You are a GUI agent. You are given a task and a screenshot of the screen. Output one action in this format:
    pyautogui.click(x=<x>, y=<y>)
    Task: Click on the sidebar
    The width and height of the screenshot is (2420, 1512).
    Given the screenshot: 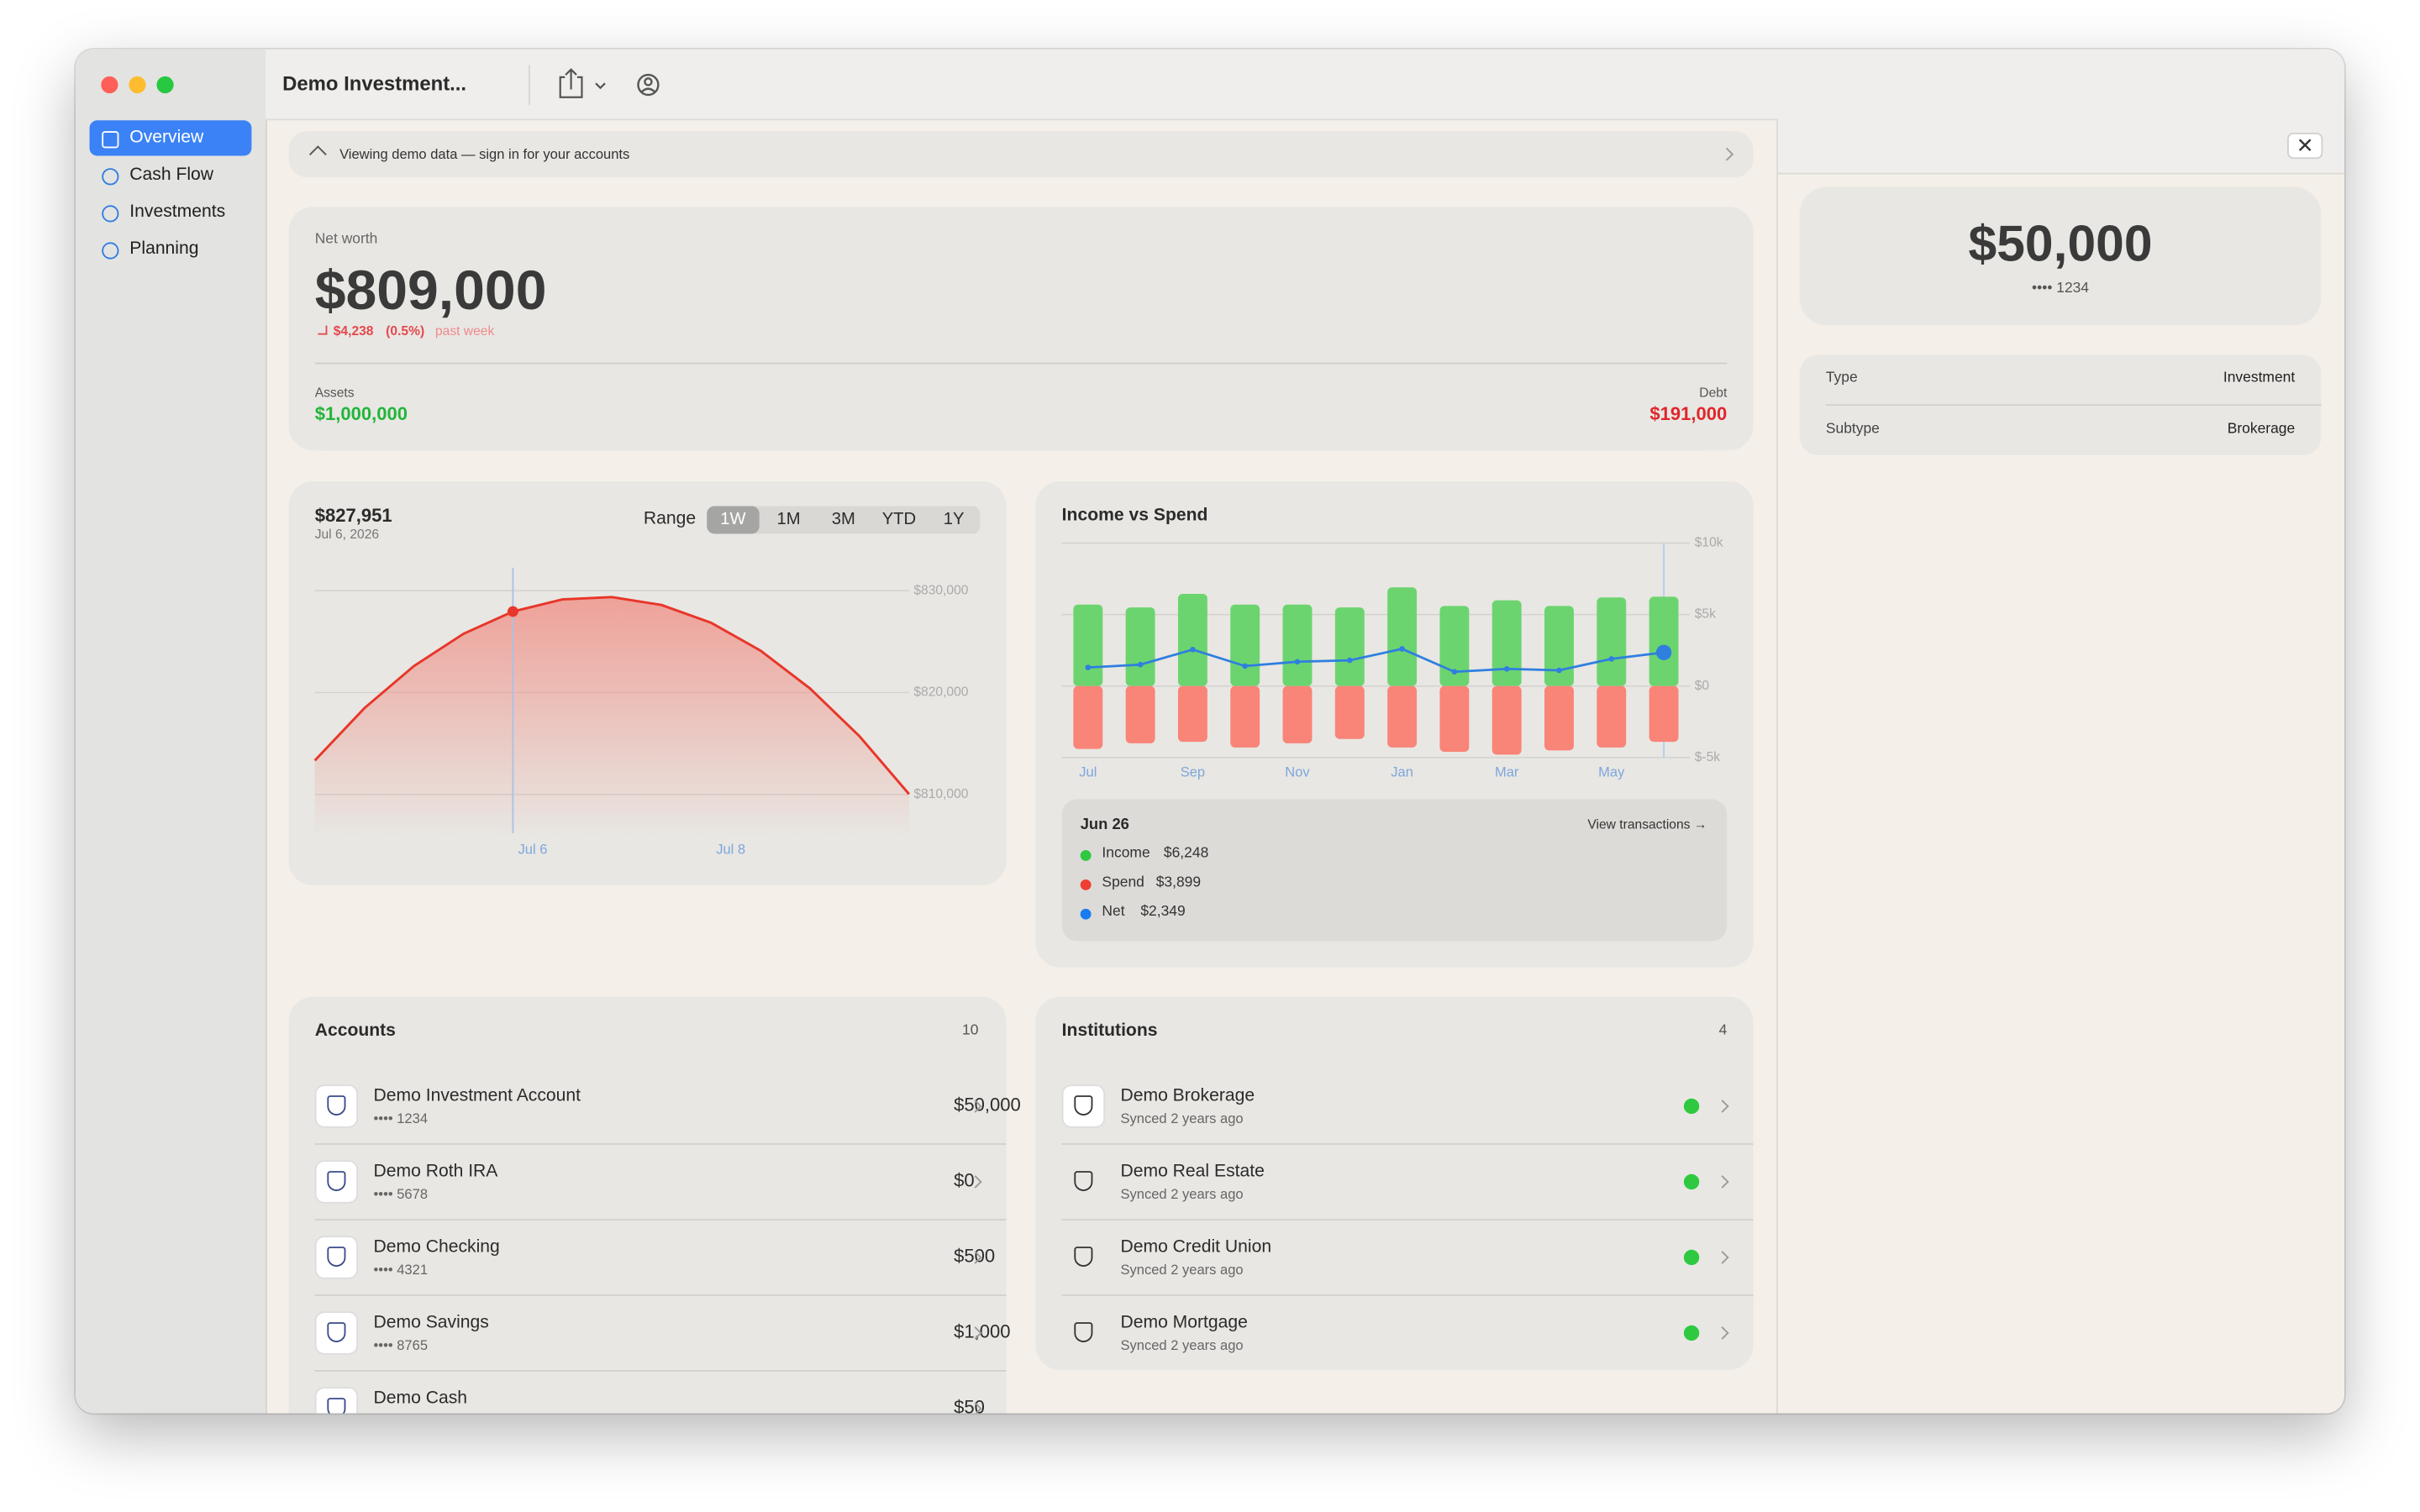 What is the action you would take?
    pyautogui.click(x=172, y=731)
    